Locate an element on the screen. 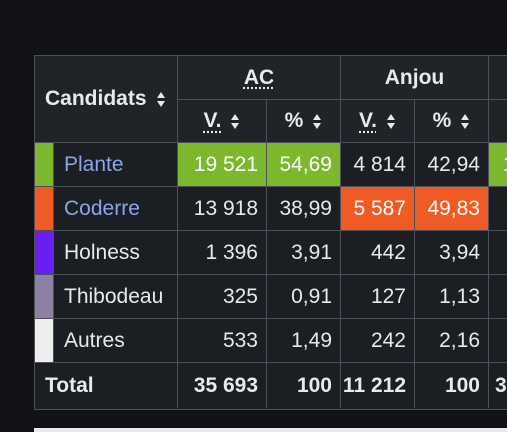 Image resolution: width=507 pixels, height=432 pixels. candidate-name: Plante is located at coordinates (94, 164).